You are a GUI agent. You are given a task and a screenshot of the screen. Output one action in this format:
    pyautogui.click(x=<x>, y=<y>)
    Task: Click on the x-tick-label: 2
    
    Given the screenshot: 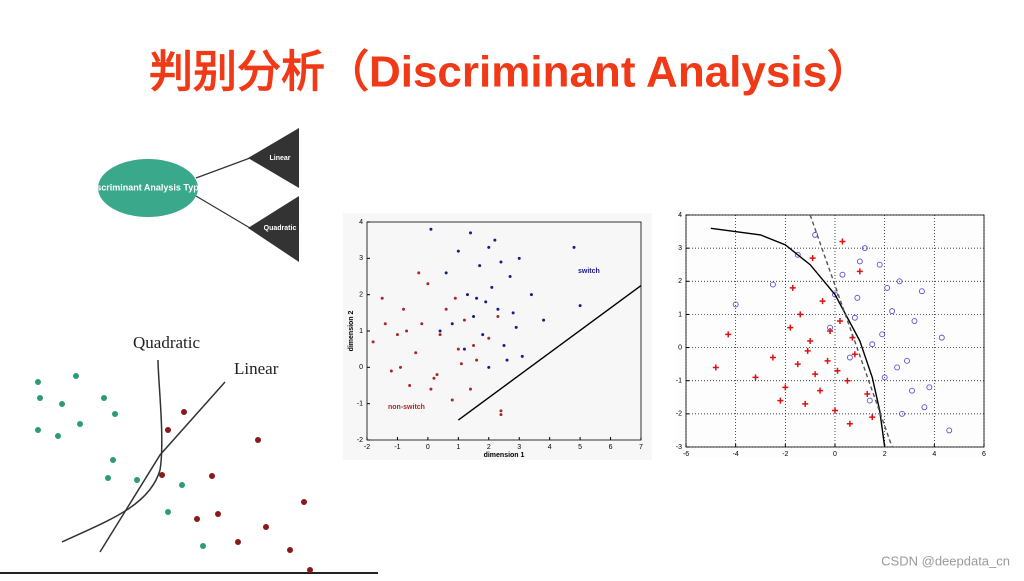 What is the action you would take?
    pyautogui.click(x=885, y=454)
    